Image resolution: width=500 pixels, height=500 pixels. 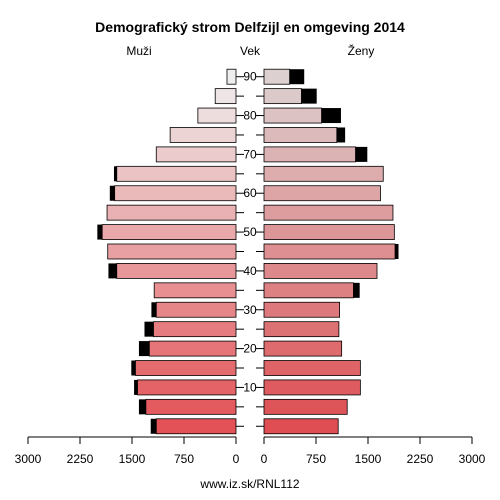 I want to click on chart-axes: 3000 2250 1500 750 0 0 750 1500 2250 3000, so click(x=250, y=451).